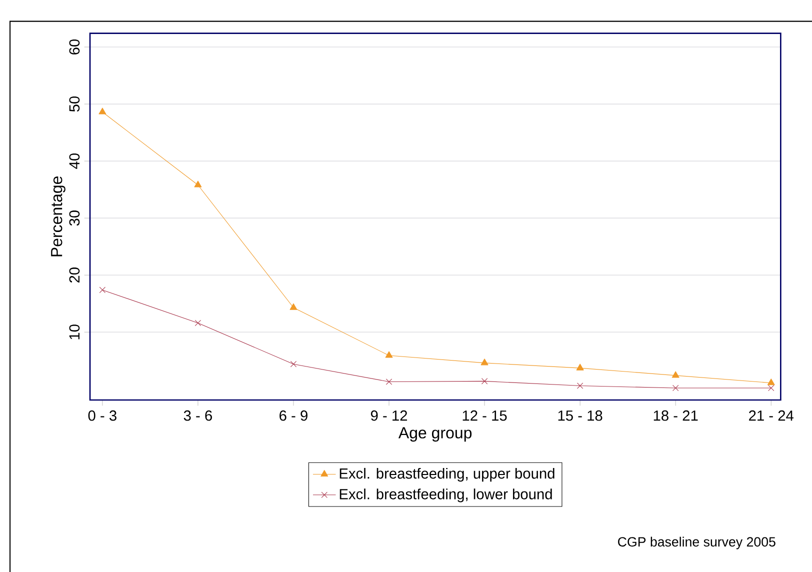 The height and width of the screenshot is (572, 812). I want to click on y-tick-label: 10, so click(74, 332).